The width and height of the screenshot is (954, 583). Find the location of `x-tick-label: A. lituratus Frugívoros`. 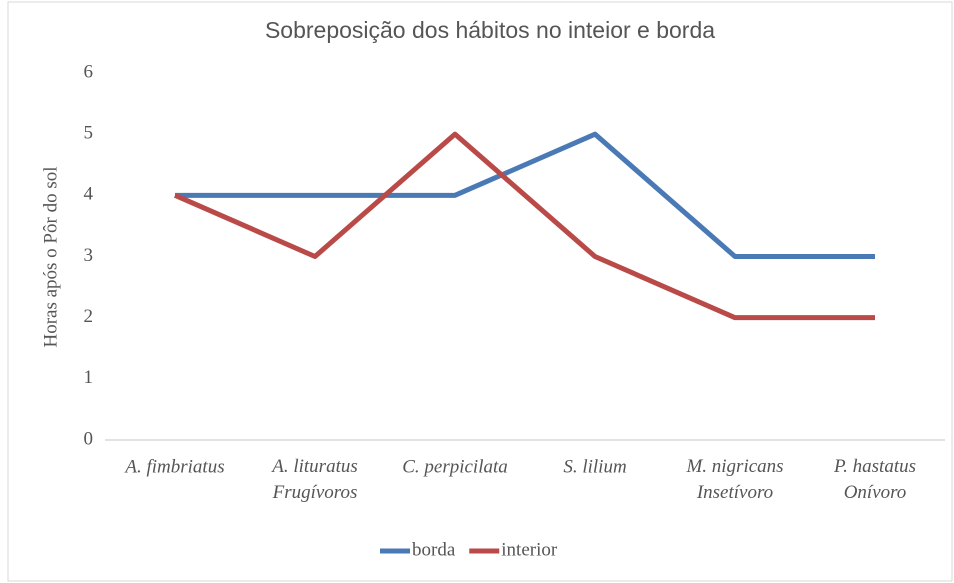

x-tick-label: A. lituratus Frugívoros is located at coordinates (314, 479).